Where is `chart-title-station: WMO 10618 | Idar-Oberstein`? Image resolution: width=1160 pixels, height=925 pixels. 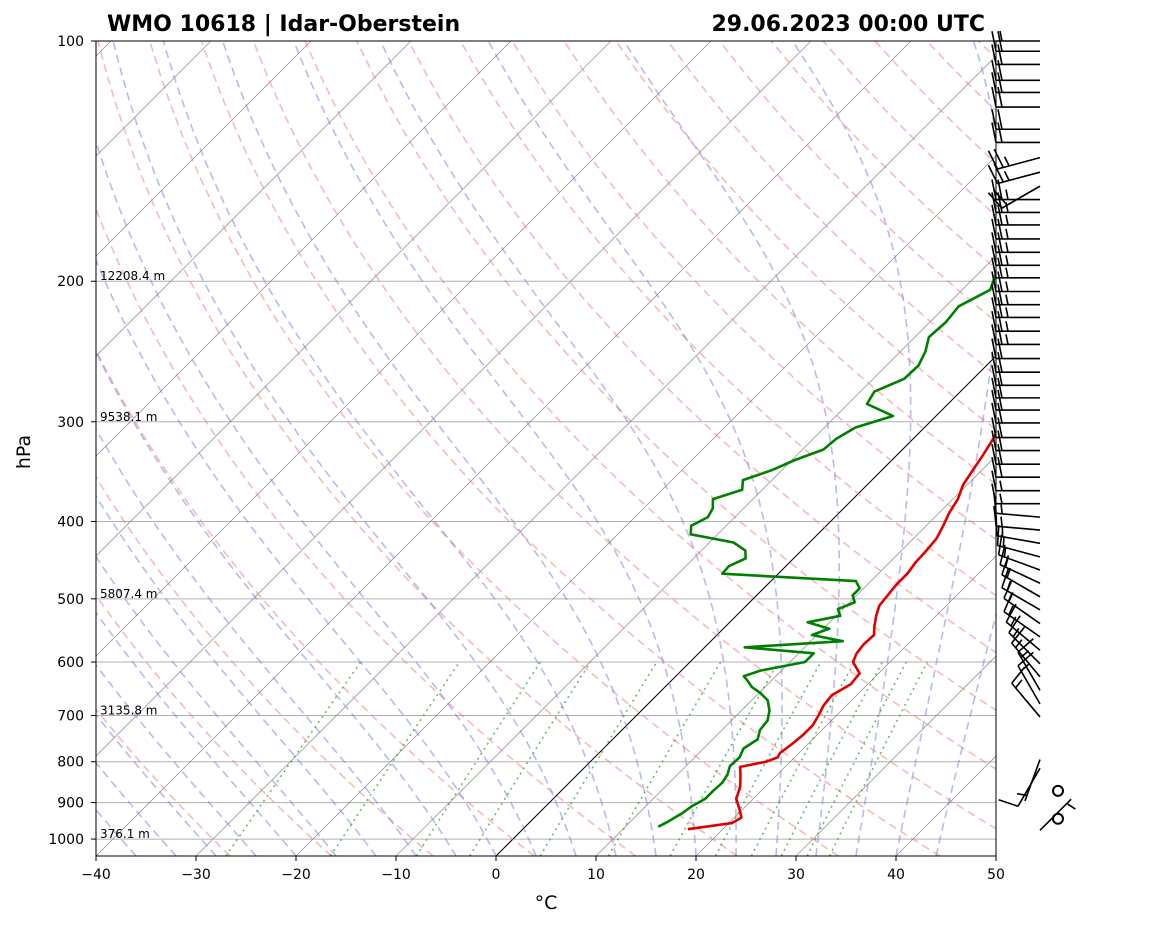
chart-title-station: WMO 10618 | Idar-Oberstein is located at coordinates (283, 24).